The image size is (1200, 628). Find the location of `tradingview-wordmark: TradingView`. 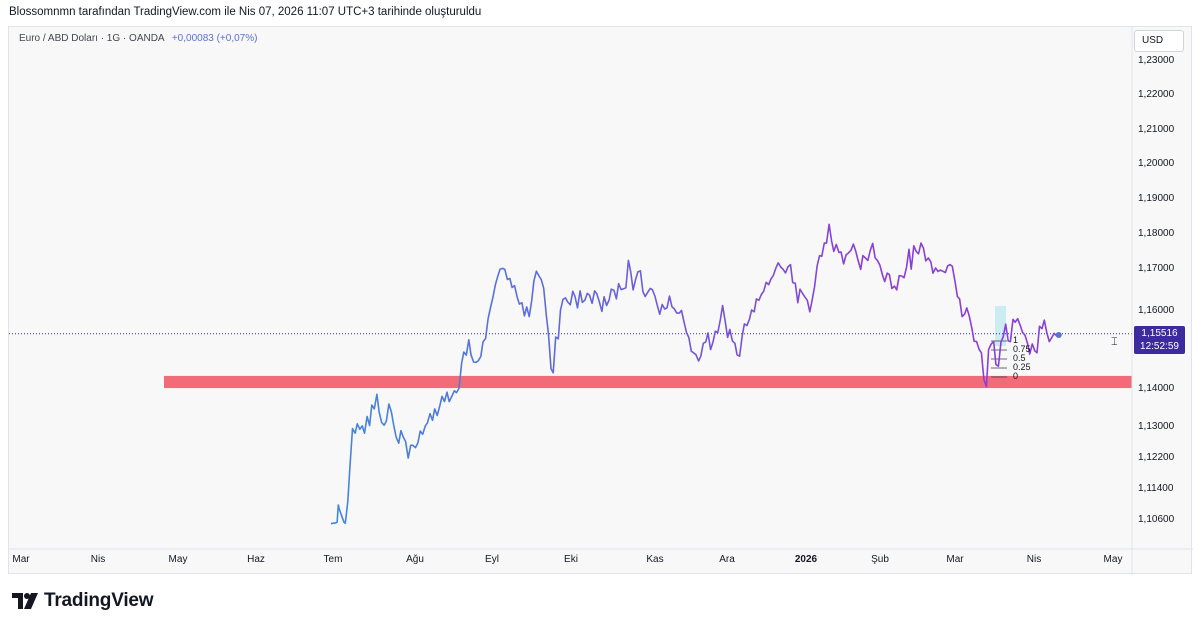

tradingview-wordmark: TradingView is located at coordinates (99, 600).